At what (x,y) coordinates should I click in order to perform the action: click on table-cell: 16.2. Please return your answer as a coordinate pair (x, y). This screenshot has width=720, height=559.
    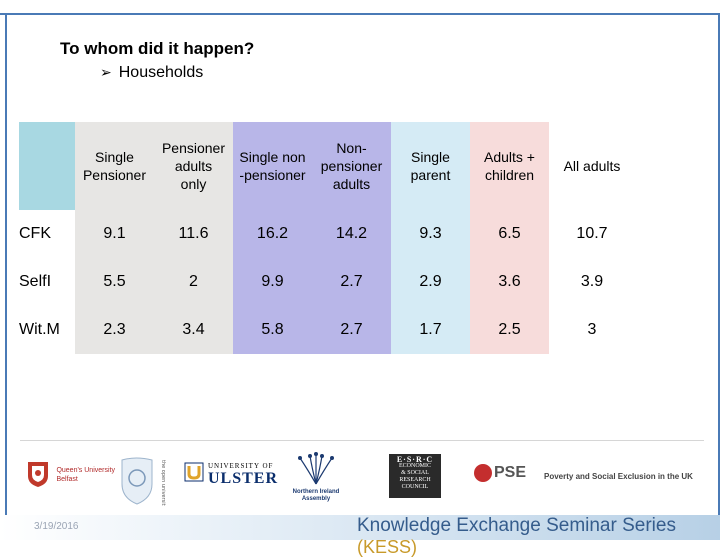
    Looking at the image, I should click on (272, 234).